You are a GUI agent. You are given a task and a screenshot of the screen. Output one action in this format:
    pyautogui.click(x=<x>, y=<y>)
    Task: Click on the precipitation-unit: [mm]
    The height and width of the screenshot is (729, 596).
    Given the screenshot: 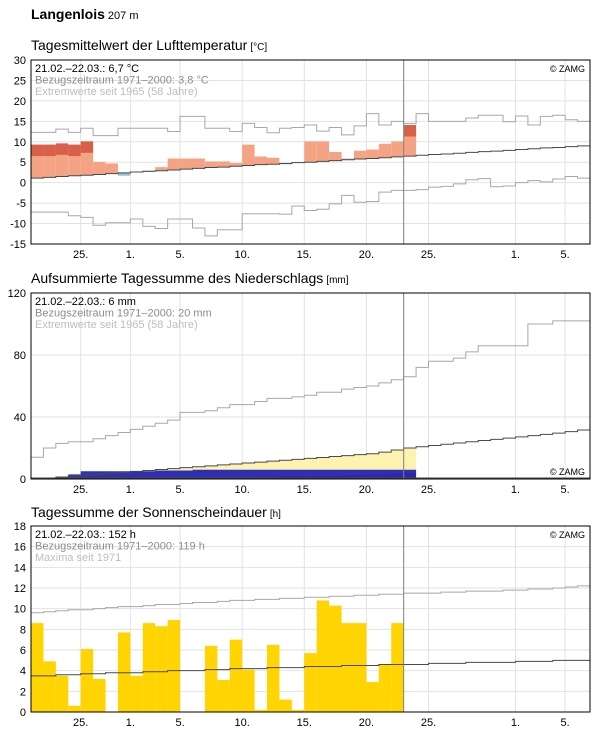 What is the action you would take?
    pyautogui.click(x=337, y=280)
    